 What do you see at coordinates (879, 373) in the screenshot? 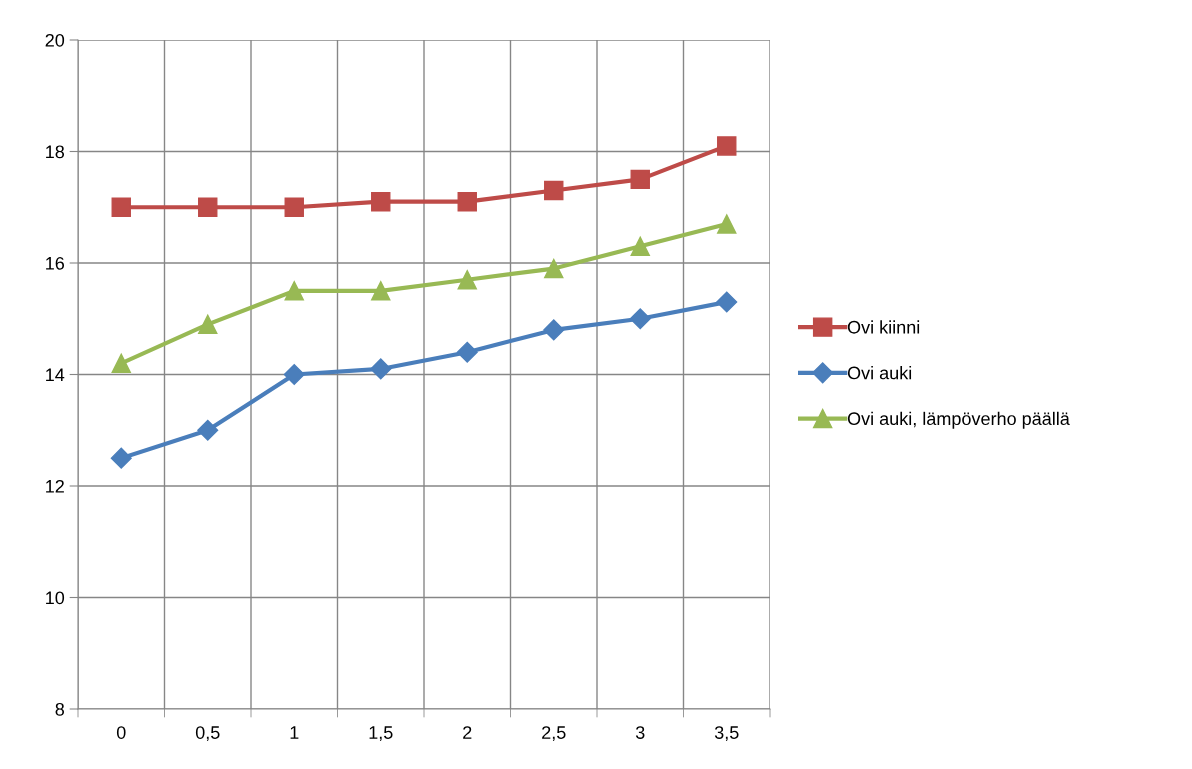
I see `legend-label: Ovi auki` at bounding box center [879, 373].